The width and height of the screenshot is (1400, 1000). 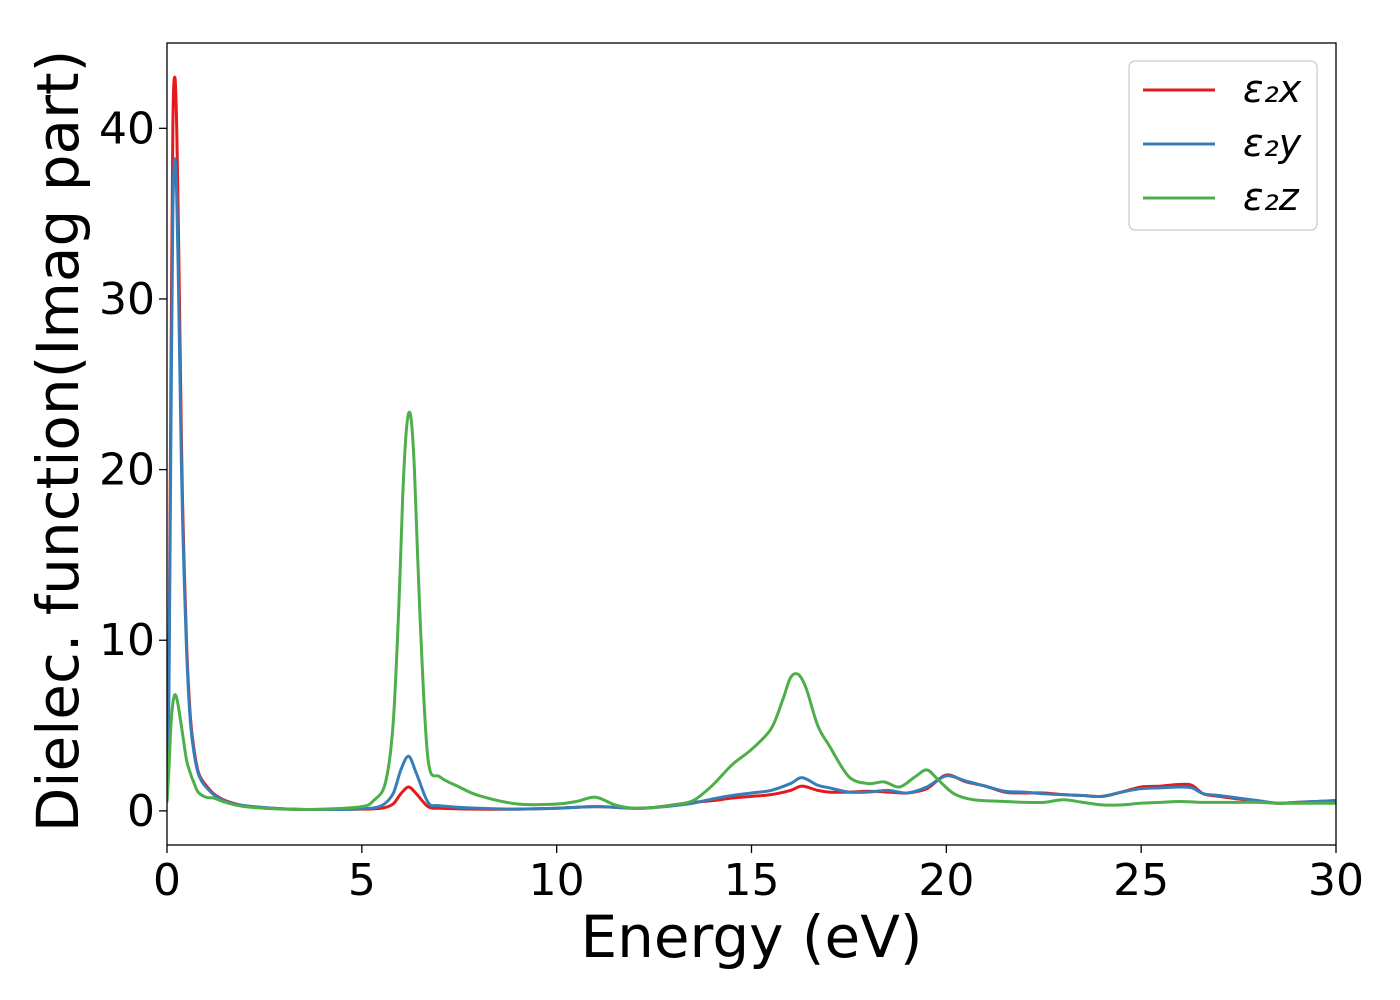 I want to click on y-tick-label: 0, so click(x=141, y=811).